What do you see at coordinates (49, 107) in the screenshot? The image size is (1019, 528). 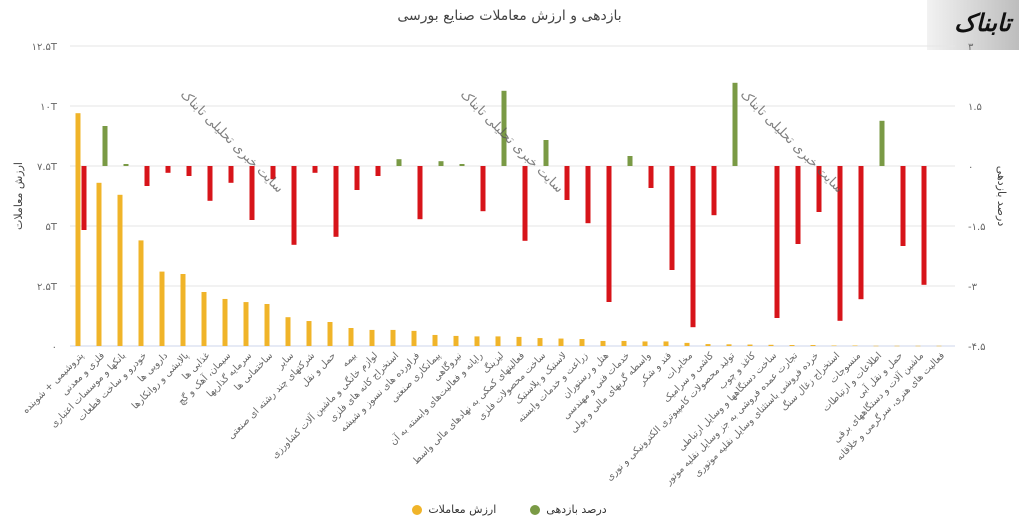 I see `left-tick-label: ۱۰T` at bounding box center [49, 107].